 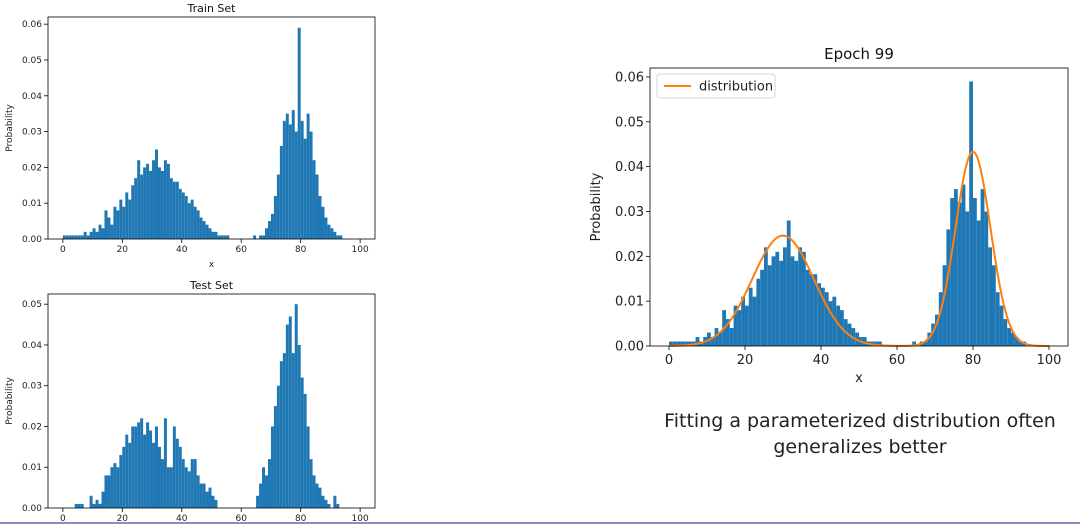 What do you see at coordinates (736, 87) in the screenshot?
I see `legend-label: distribution` at bounding box center [736, 87].